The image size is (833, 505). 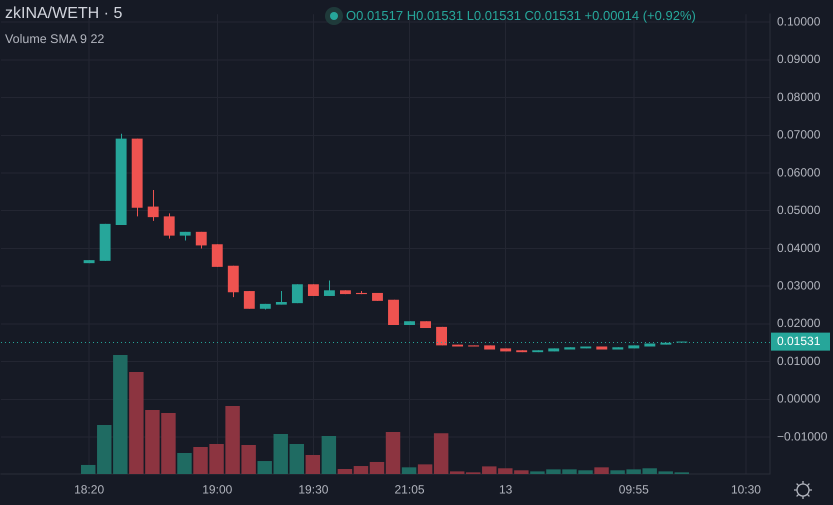 What do you see at coordinates (799, 59) in the screenshot?
I see `y-tick-label: 0.09000` at bounding box center [799, 59].